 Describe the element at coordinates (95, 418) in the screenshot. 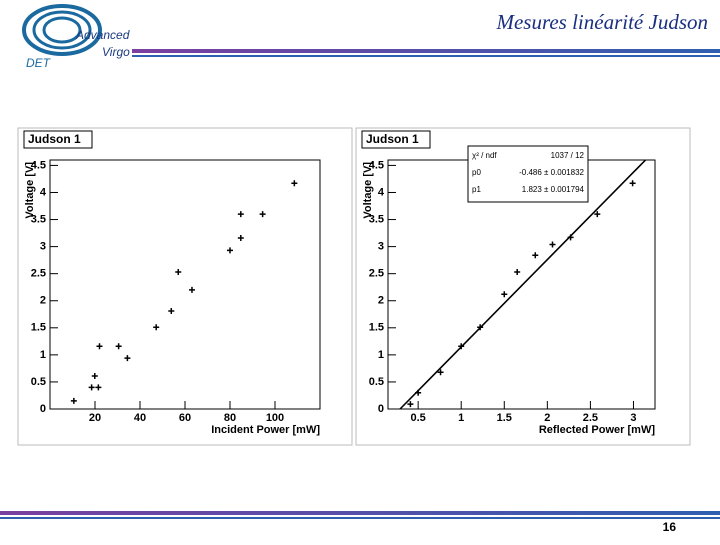

I see `x-tick-label: 20` at that location.